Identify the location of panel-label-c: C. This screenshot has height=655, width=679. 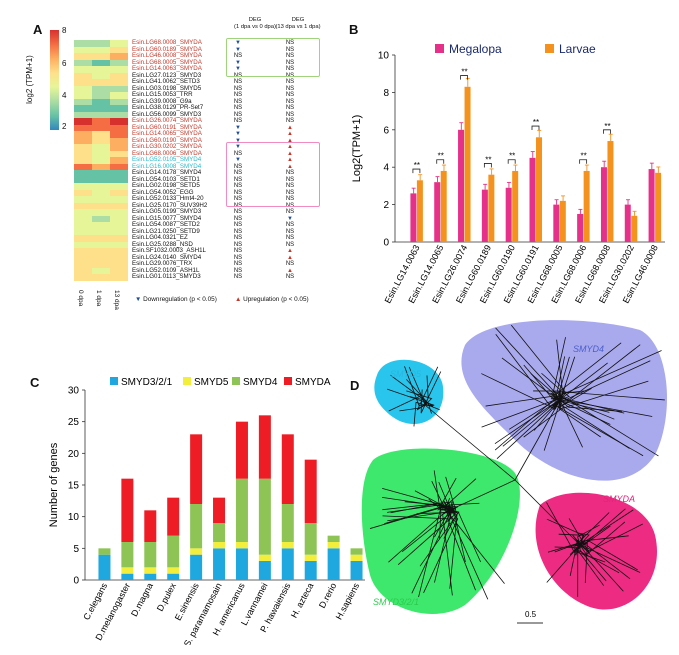
(35, 382).